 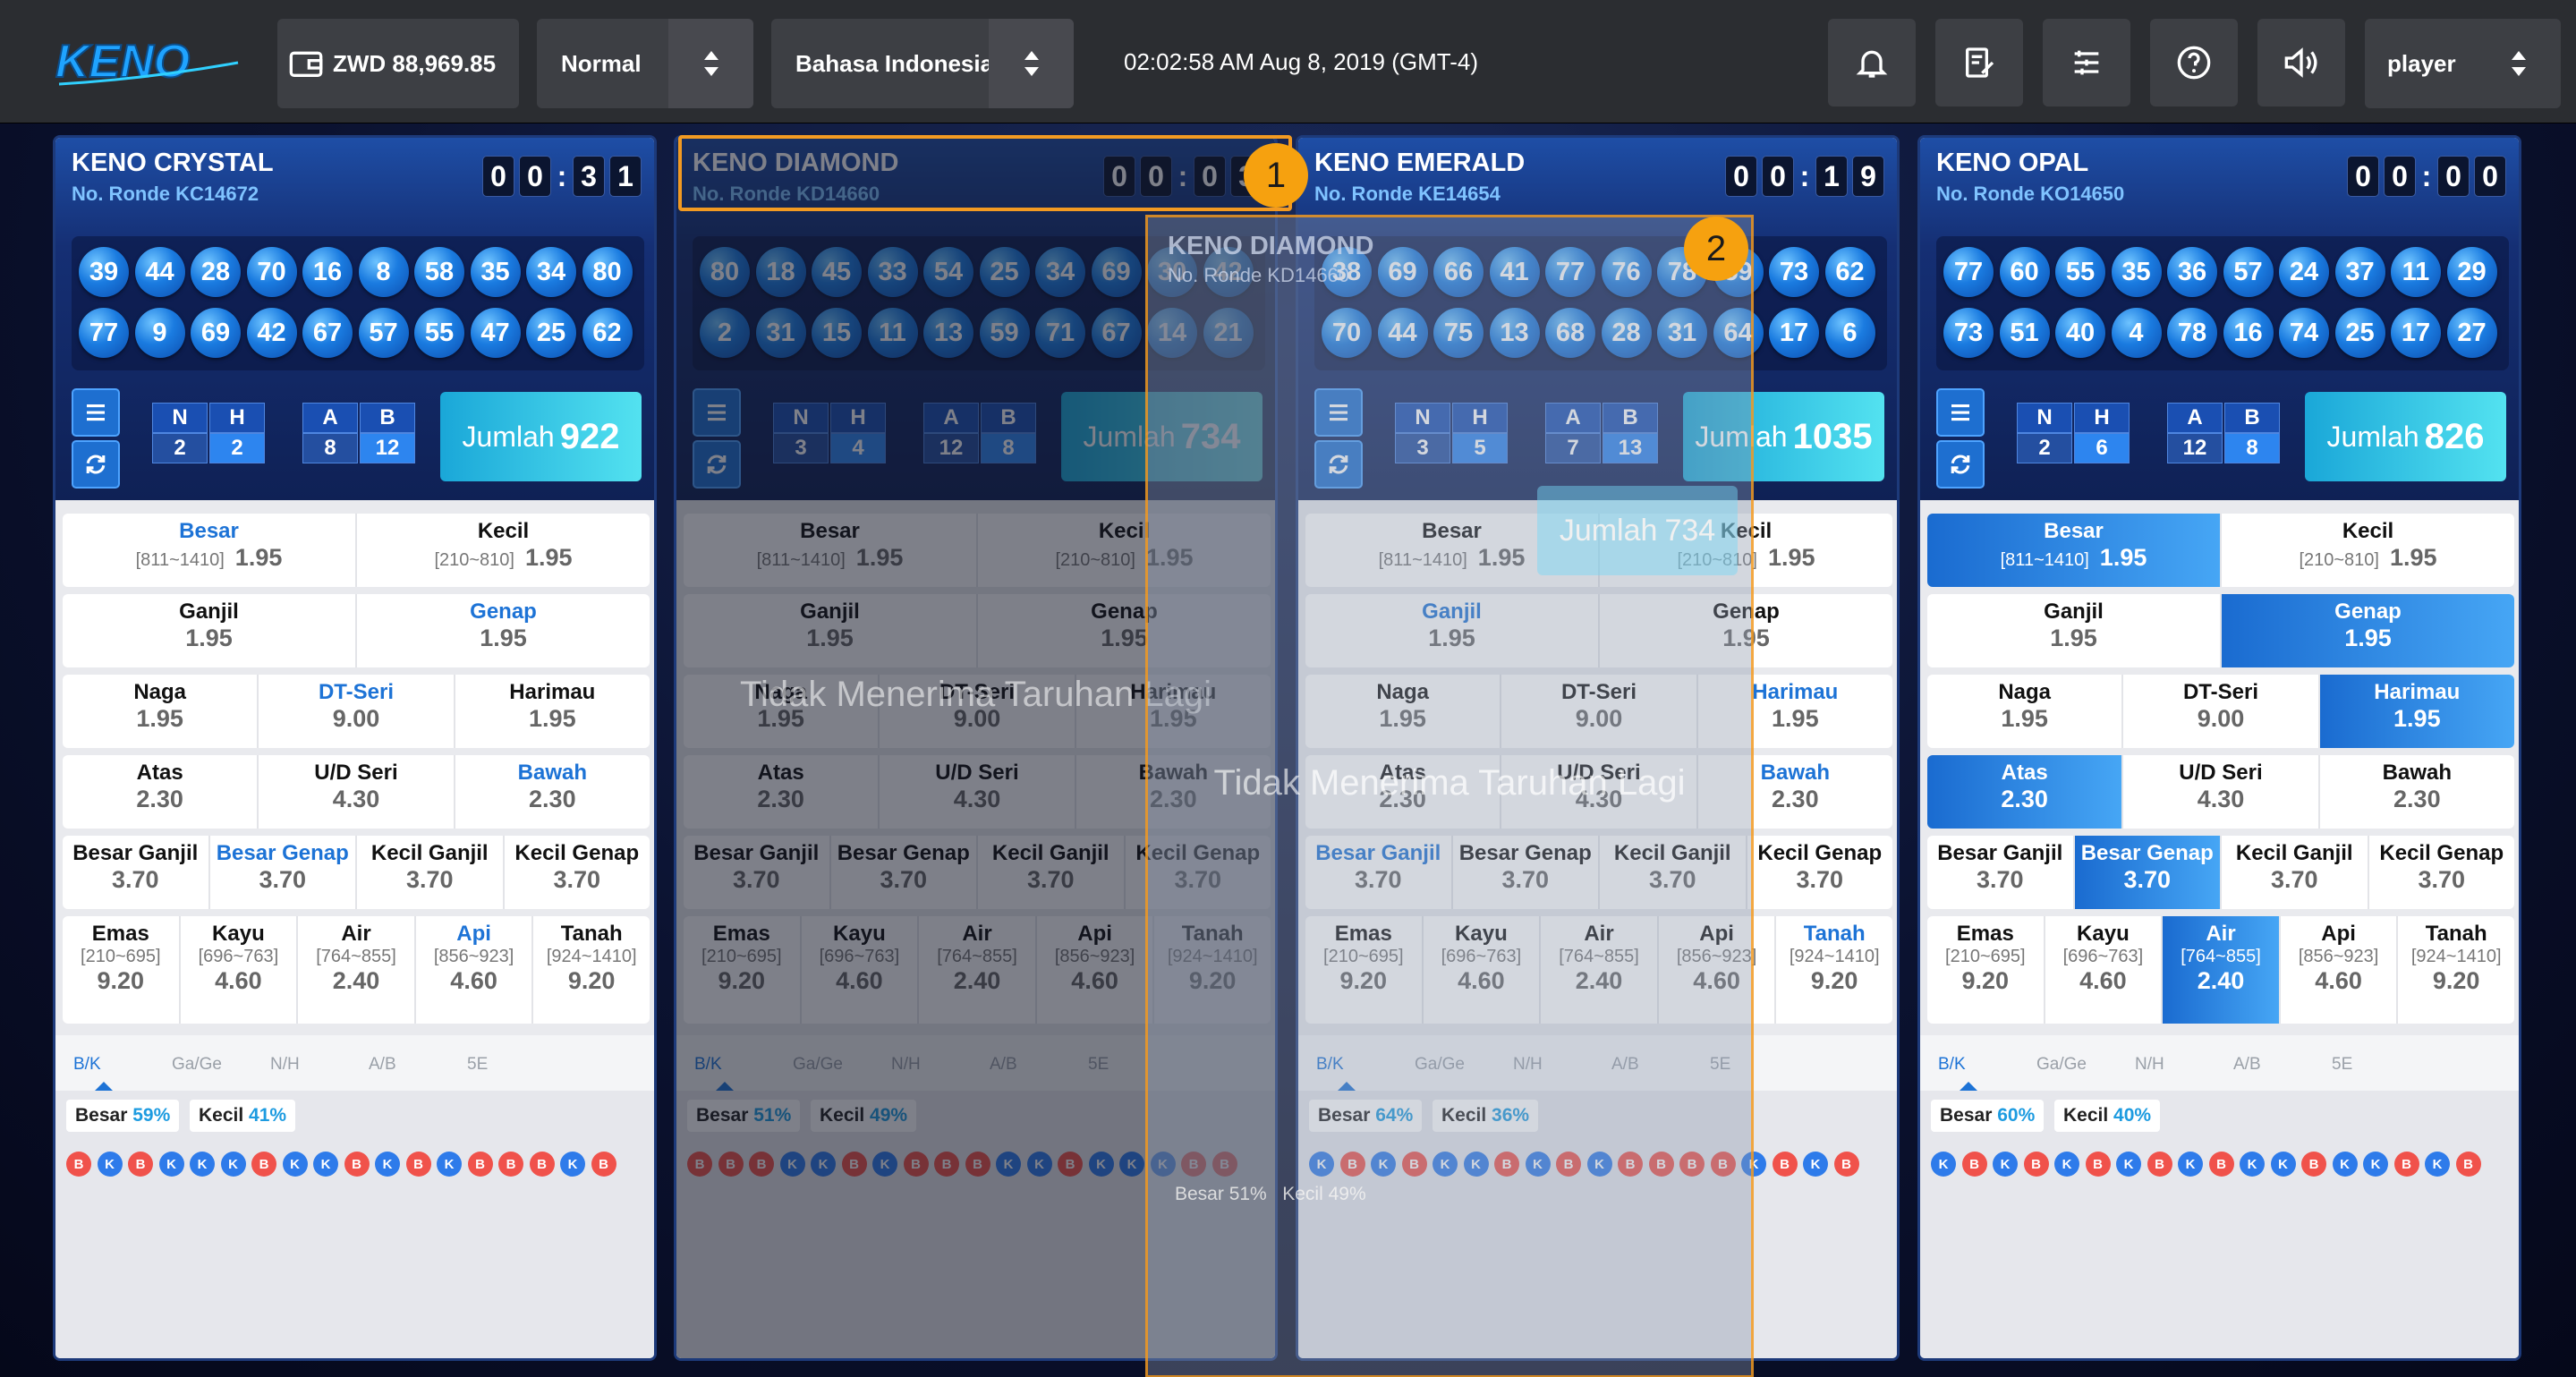 I want to click on result-ball: 41, so click(x=1514, y=272).